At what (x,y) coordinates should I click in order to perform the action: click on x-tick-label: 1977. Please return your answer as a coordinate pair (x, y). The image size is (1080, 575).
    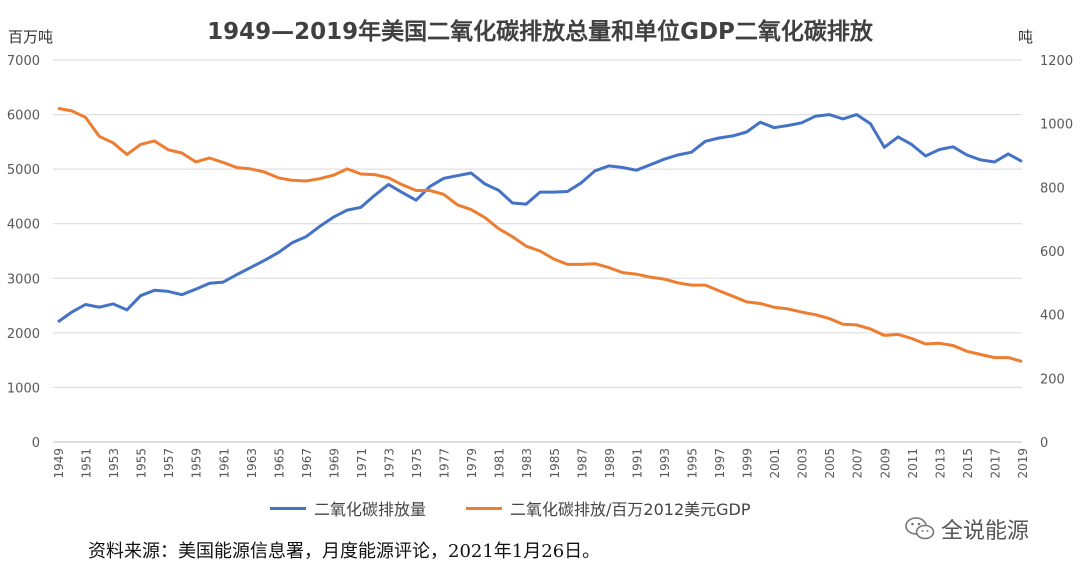
    Looking at the image, I should click on (445, 463).